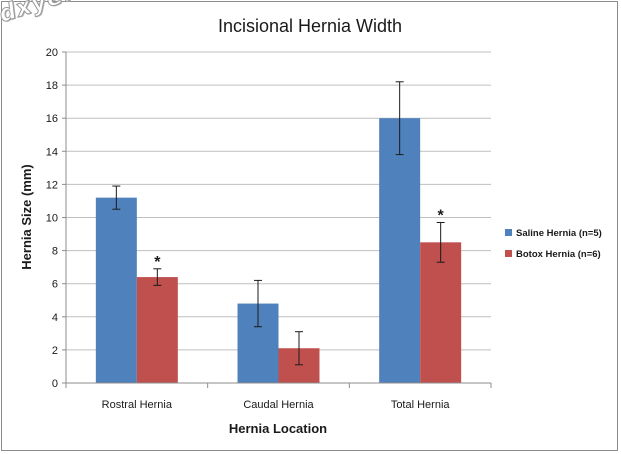 Image resolution: width=621 pixels, height=454 pixels. Describe the element at coordinates (55, 318) in the screenshot. I see `y-tick-label: 4` at that location.